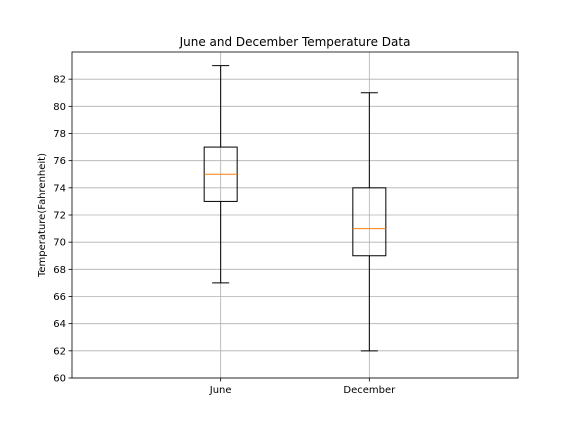  What do you see at coordinates (59, 216) in the screenshot?
I see `y-tick-label: 72` at bounding box center [59, 216].